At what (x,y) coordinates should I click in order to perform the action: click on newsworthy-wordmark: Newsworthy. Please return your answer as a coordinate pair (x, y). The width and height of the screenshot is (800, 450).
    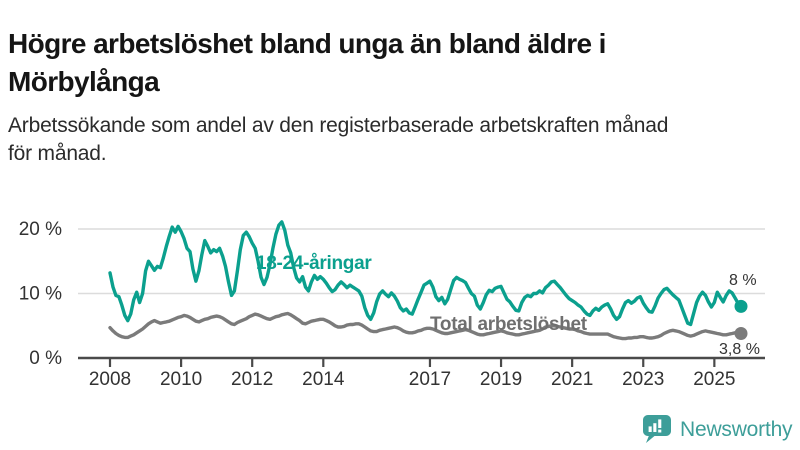
    Looking at the image, I should click on (736, 429).